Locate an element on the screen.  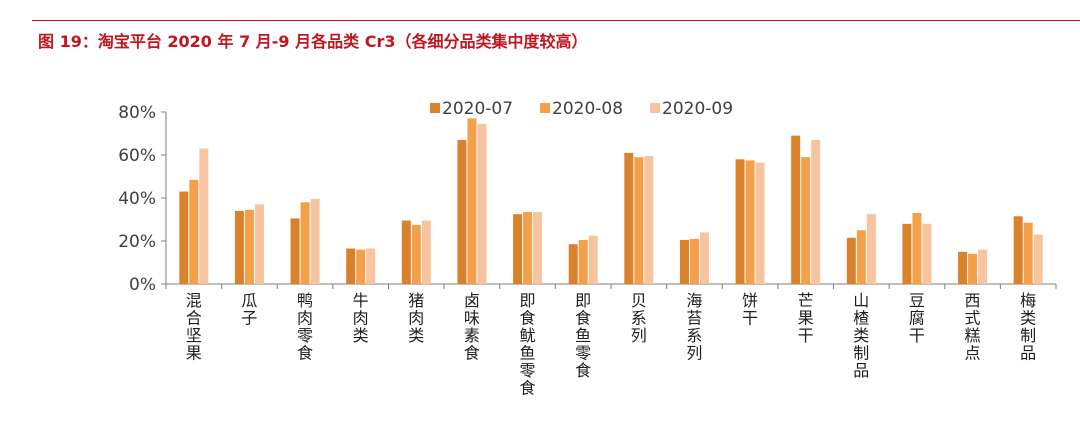
bar-2020-08-瓜子 is located at coordinates (249, 246).